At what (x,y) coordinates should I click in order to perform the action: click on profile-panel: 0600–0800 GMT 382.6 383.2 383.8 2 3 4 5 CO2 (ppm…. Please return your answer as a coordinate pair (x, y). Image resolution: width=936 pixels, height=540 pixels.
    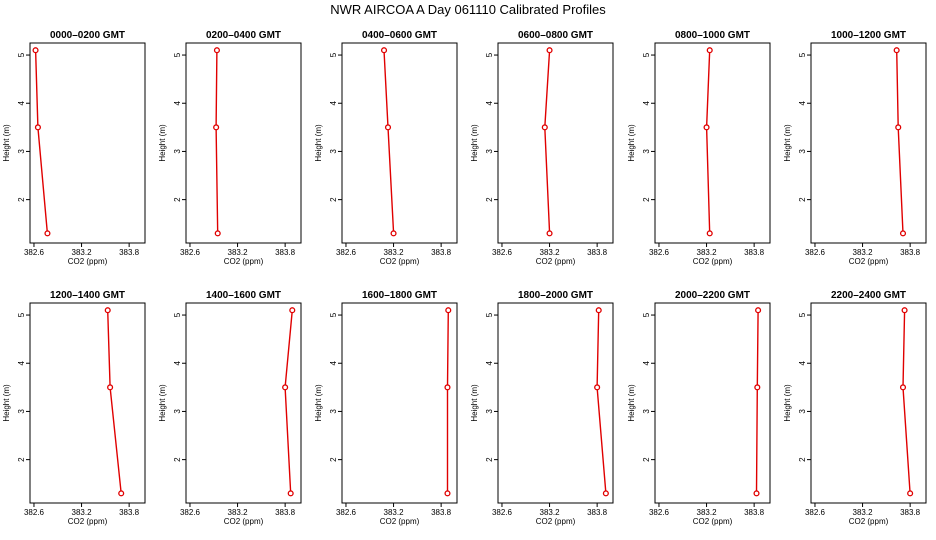
    Looking at the image, I should click on (542, 148).